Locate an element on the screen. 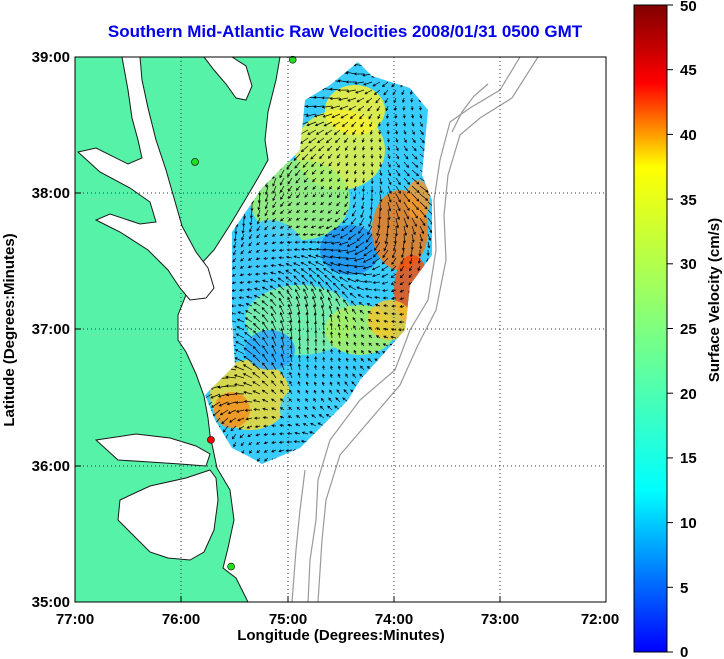 Image resolution: width=724 pixels, height=659 pixels. delaware-bay is located at coordinates (228, 79).